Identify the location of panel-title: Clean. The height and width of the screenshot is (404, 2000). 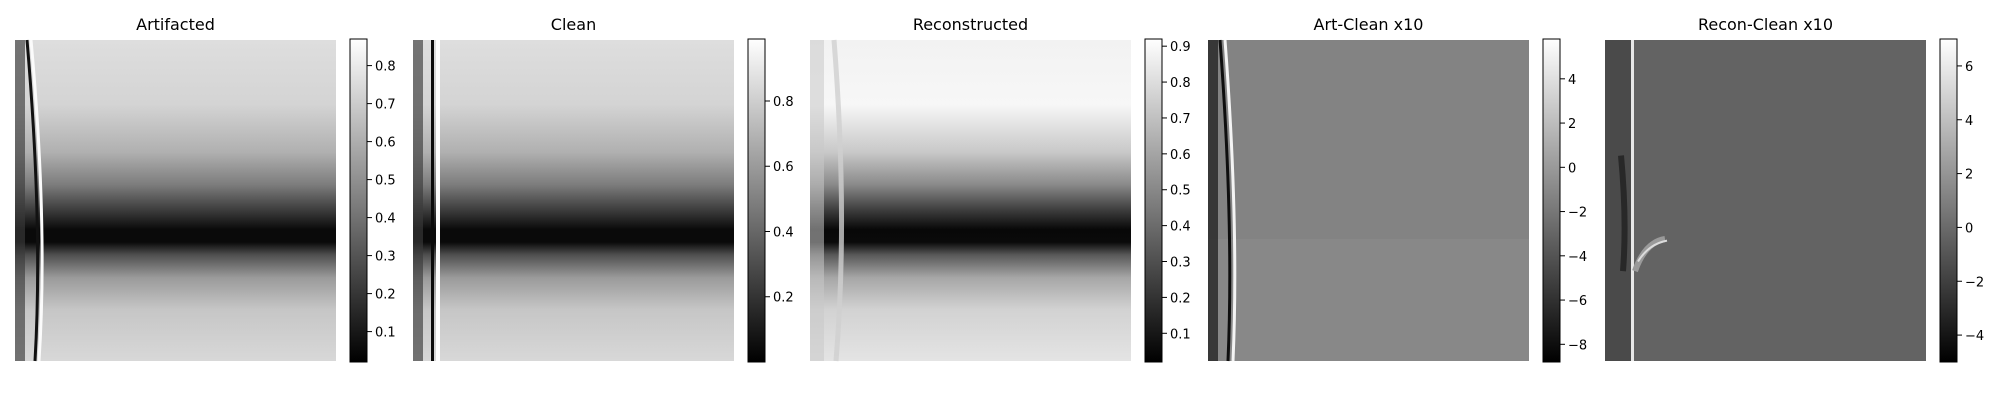
(573, 24).